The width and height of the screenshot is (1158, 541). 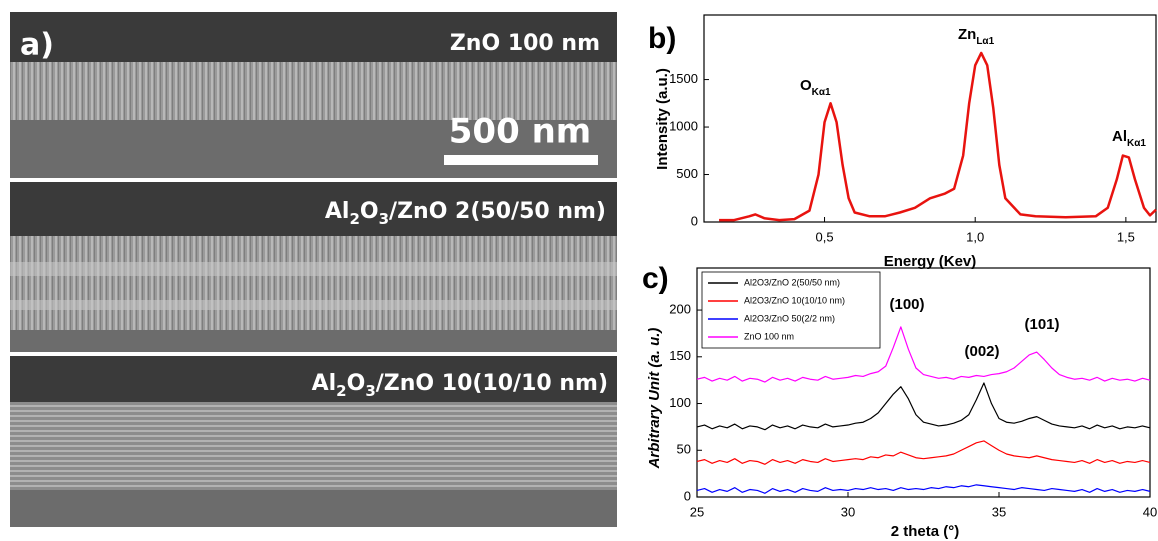 I want to click on legend-label: ZnO 100 nm, so click(x=769, y=336).